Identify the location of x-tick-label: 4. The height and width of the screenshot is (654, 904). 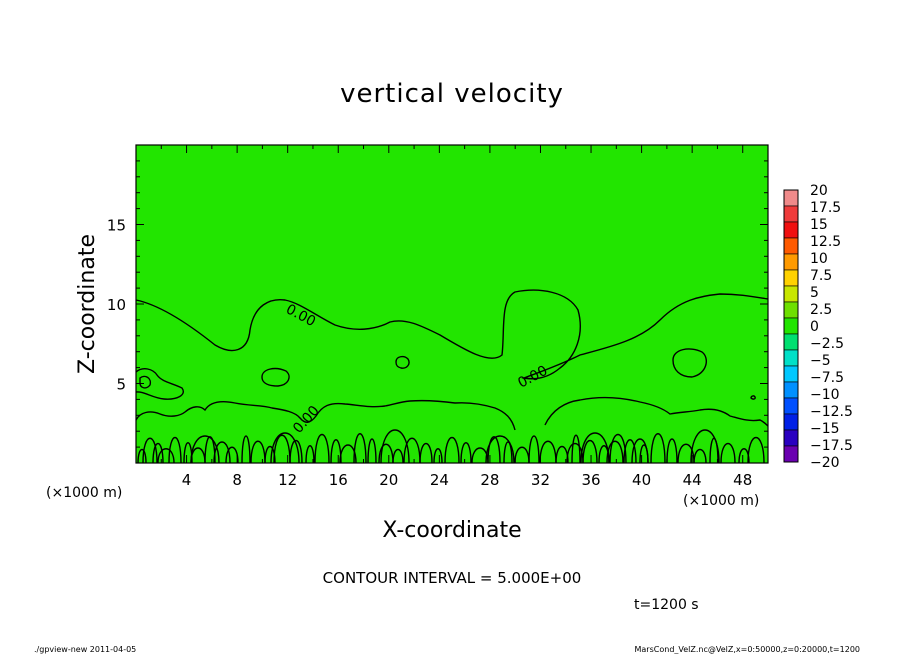
(187, 480).